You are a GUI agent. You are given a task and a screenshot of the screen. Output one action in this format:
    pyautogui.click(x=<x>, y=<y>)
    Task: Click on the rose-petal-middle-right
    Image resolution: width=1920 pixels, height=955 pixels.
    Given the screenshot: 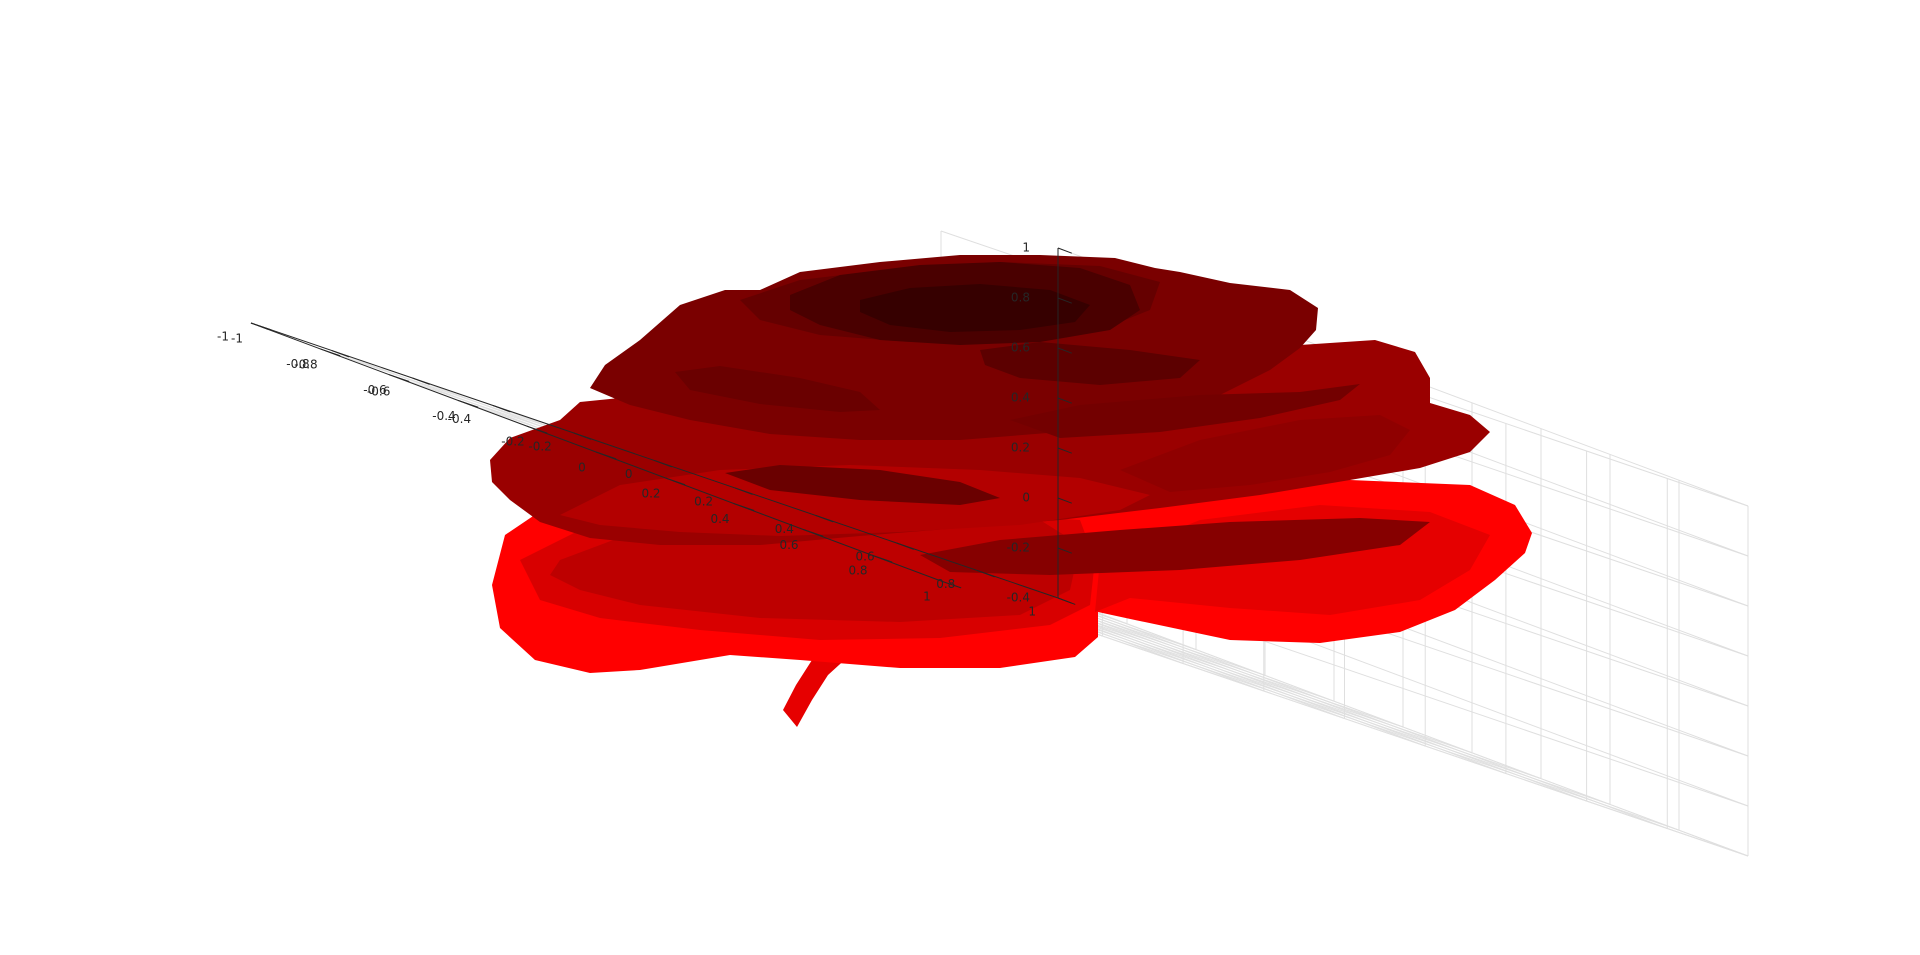 What is the action you would take?
    pyautogui.click(x=1265, y=453)
    